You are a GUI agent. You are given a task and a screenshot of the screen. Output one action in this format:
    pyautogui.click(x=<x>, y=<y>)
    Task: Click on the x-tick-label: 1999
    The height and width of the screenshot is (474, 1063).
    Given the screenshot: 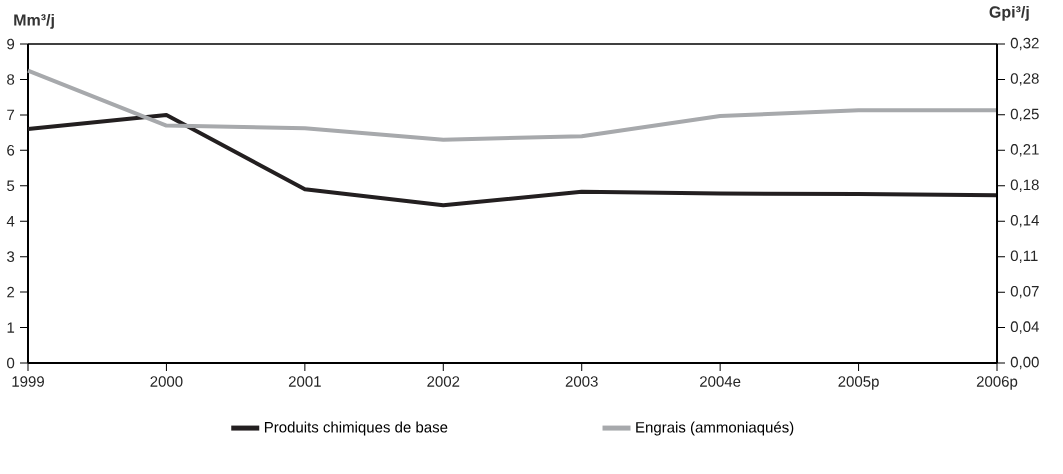 What is the action you would take?
    pyautogui.click(x=28, y=381)
    